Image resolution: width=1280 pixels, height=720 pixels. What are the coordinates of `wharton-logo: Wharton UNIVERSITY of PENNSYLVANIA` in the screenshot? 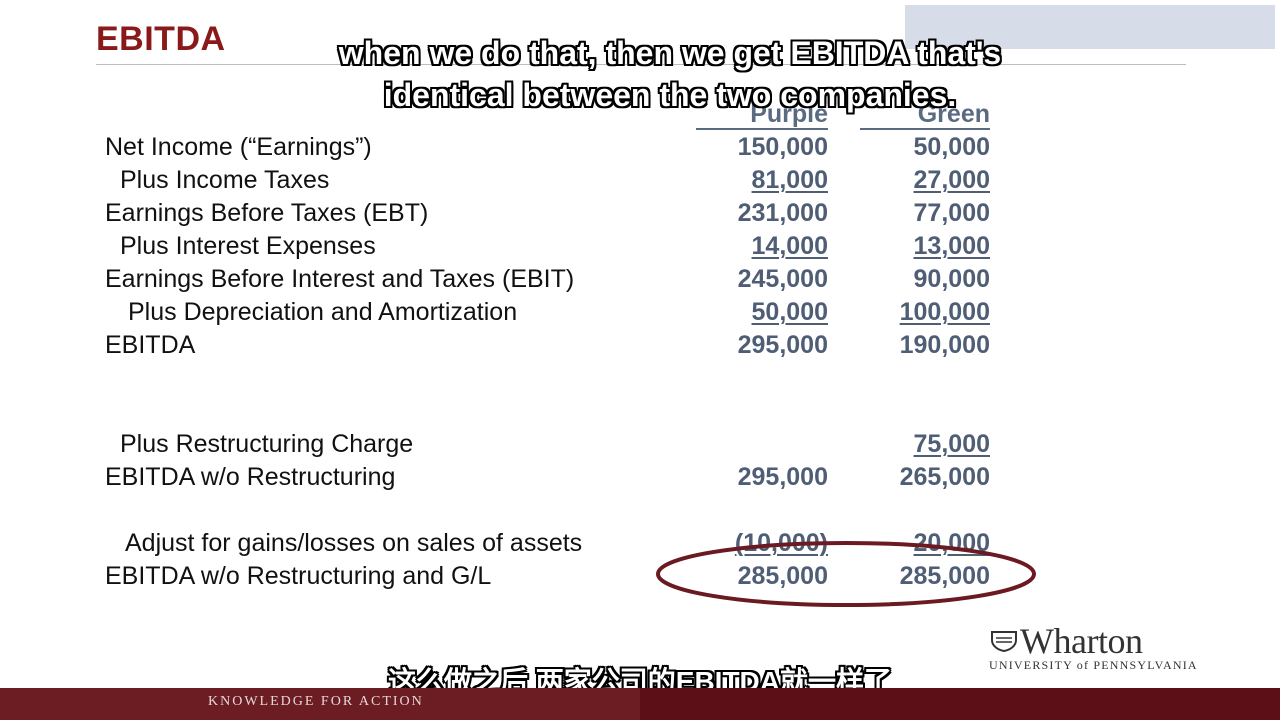 It's located at (1092, 647).